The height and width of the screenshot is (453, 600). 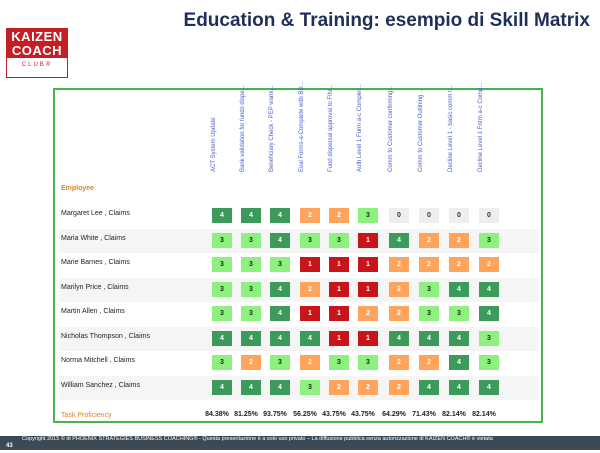 What do you see at coordinates (454, 414) in the screenshot?
I see `task-proficiency-value: 82.14%` at bounding box center [454, 414].